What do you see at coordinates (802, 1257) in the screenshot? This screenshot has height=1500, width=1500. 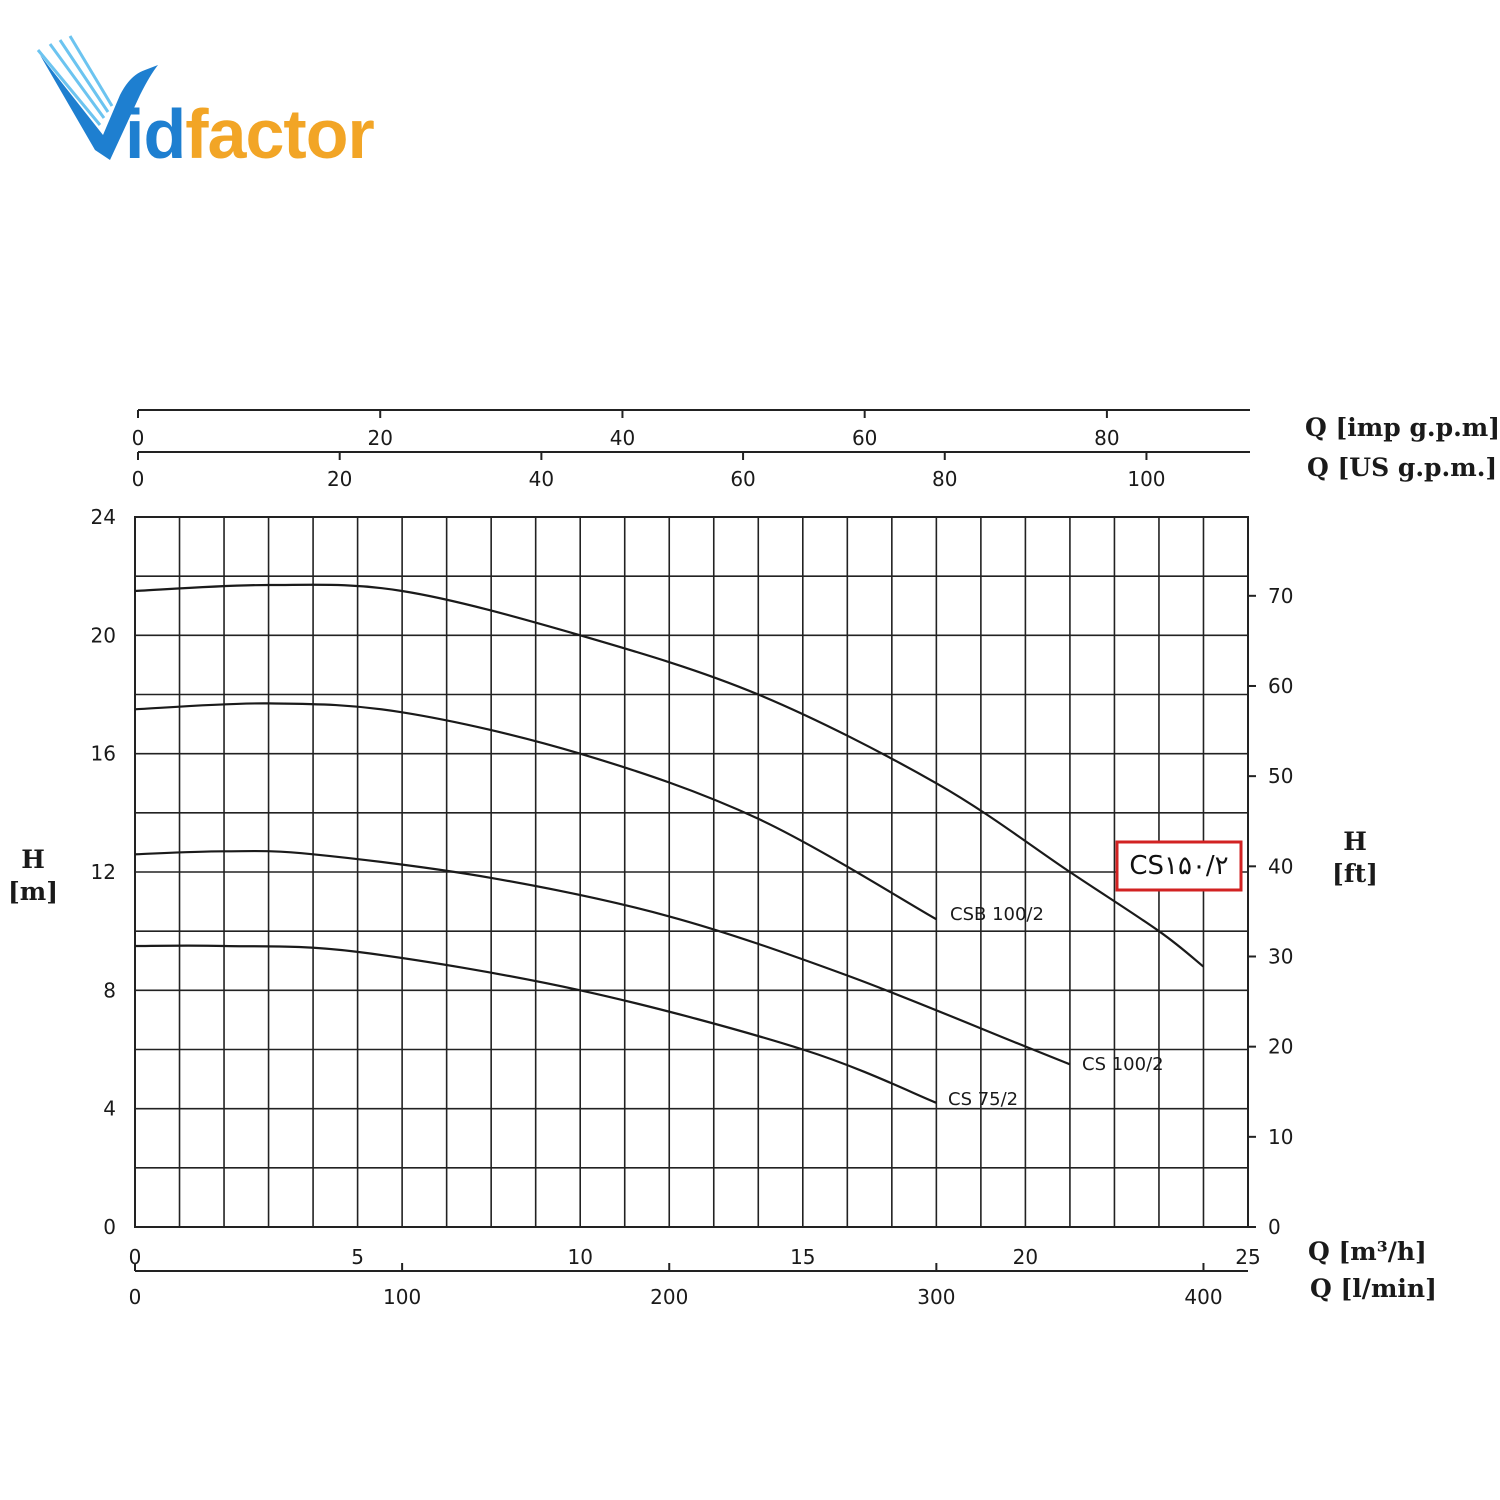 I see `x-tick-label: 15` at bounding box center [802, 1257].